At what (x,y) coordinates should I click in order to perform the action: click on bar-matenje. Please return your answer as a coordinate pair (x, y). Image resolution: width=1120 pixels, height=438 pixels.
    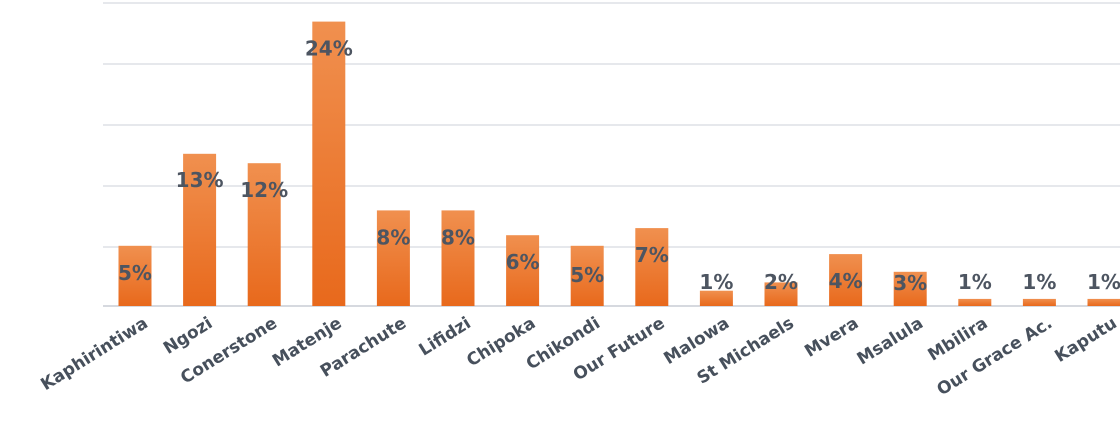
    Looking at the image, I should click on (329, 163).